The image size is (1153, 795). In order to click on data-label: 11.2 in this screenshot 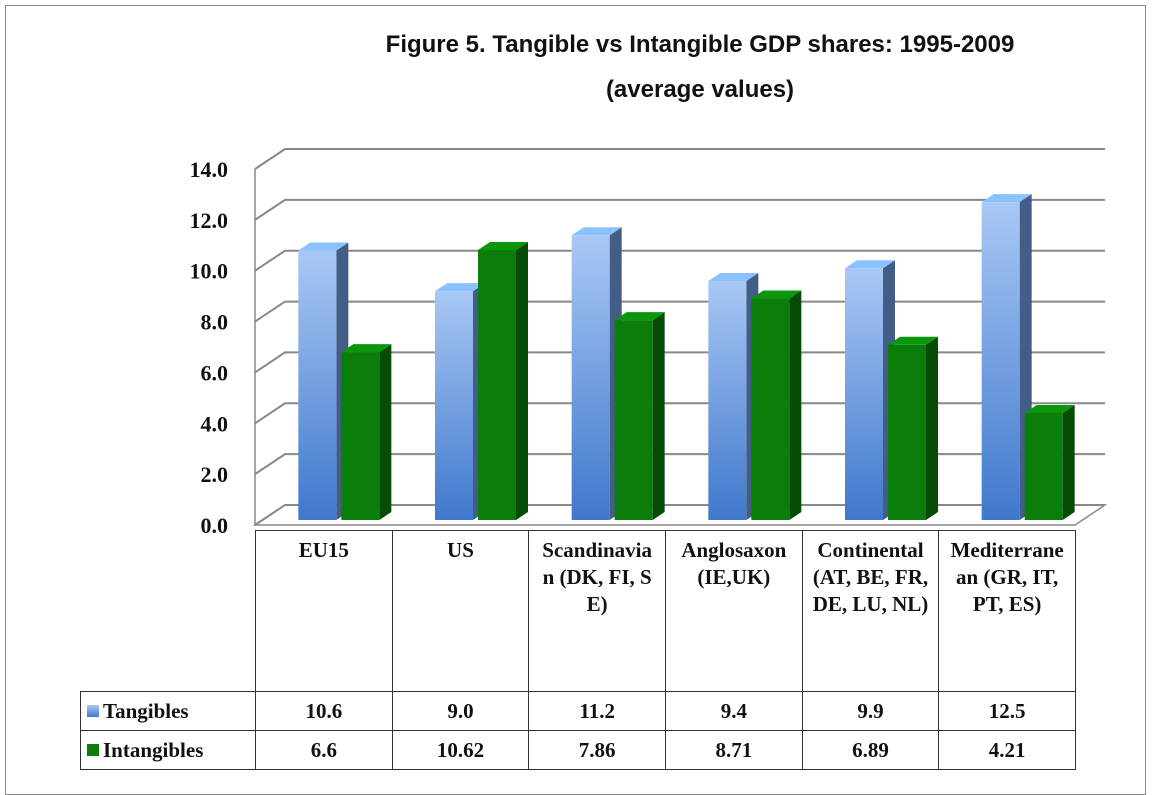, I will do `click(597, 711)`.